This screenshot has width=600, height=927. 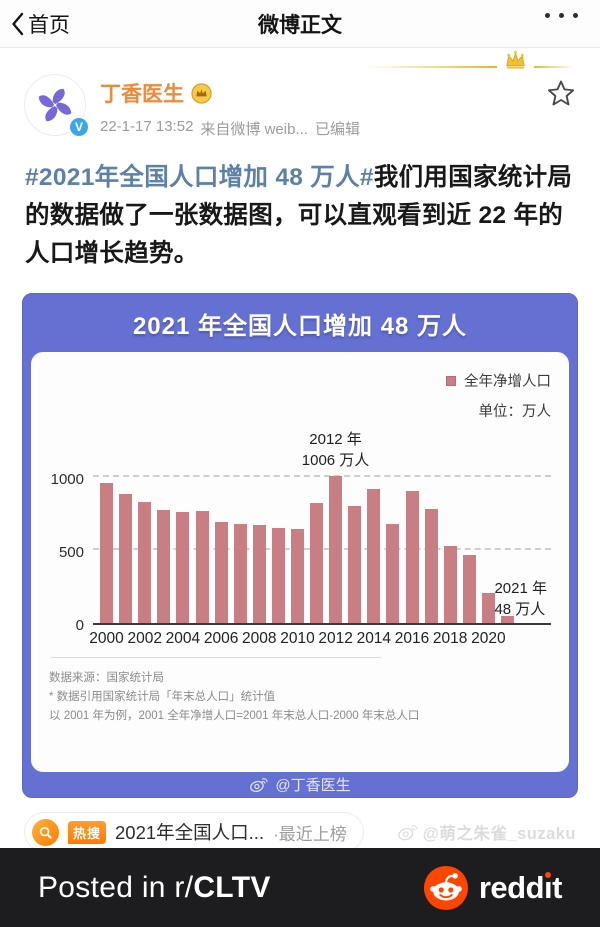 I want to click on gold-vip-badge-icon, so click(x=201, y=93).